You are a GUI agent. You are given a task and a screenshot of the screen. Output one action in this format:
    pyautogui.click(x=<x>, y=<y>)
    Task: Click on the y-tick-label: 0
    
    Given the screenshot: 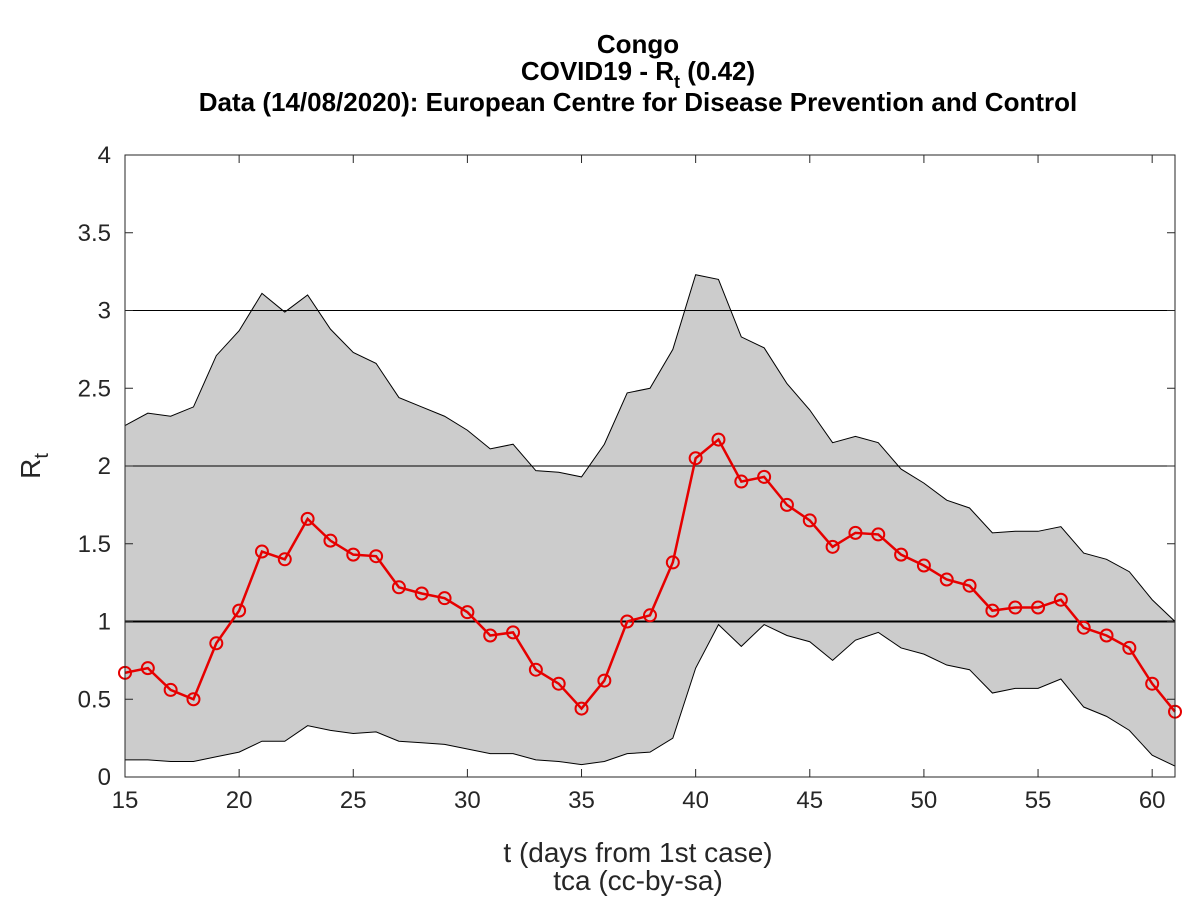 What is the action you would take?
    pyautogui.click(x=104, y=777)
    